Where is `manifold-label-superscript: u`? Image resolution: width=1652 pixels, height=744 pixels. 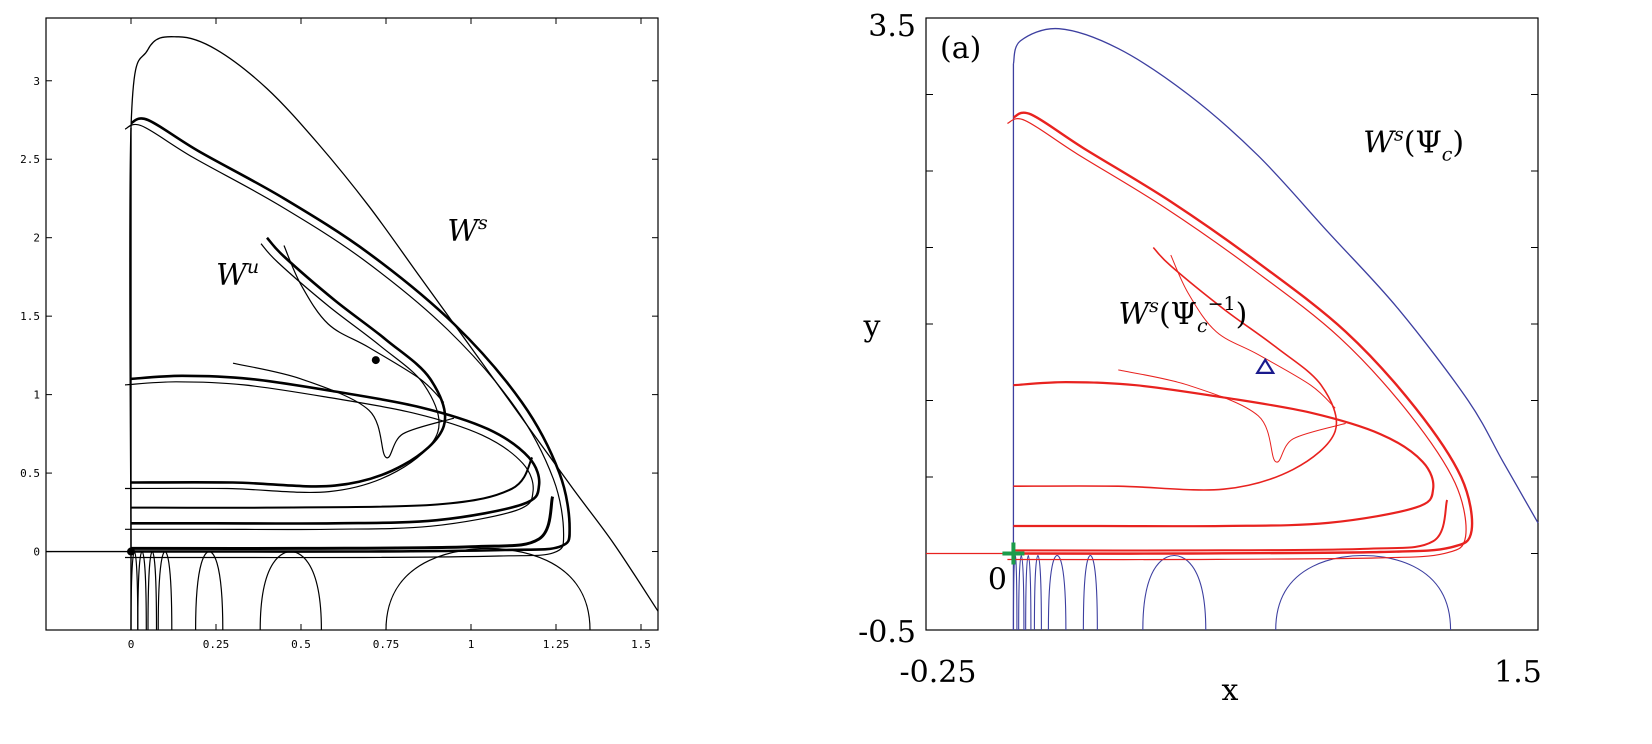 manifold-label-superscript: u is located at coordinates (253, 267).